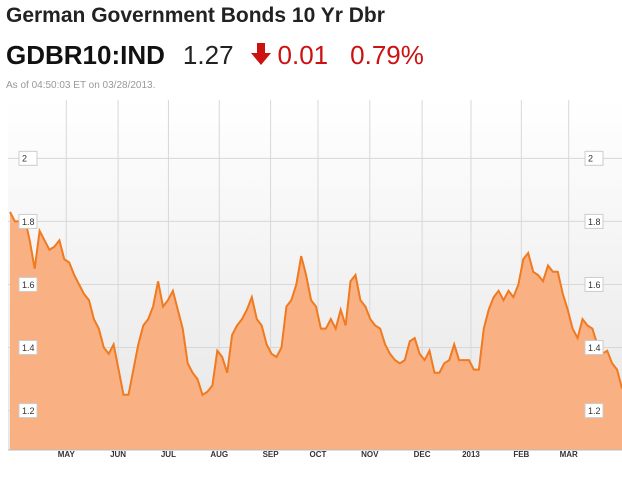 This screenshot has width=622, height=486. Describe the element at coordinates (318, 454) in the screenshot. I see `x-tick-label: OCT` at that location.